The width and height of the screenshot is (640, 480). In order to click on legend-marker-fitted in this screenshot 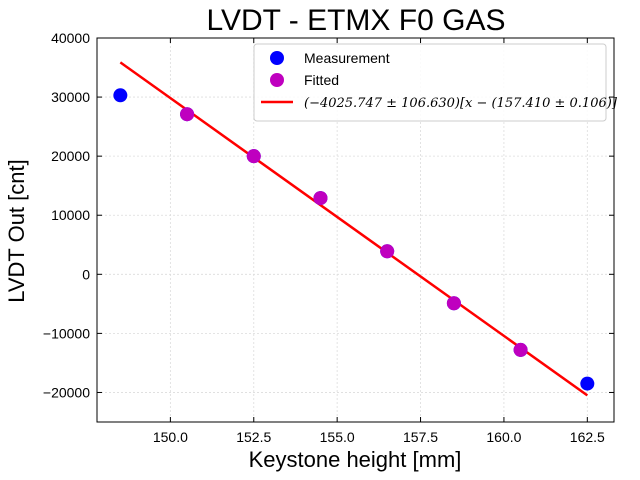, I will do `click(277, 80)`.